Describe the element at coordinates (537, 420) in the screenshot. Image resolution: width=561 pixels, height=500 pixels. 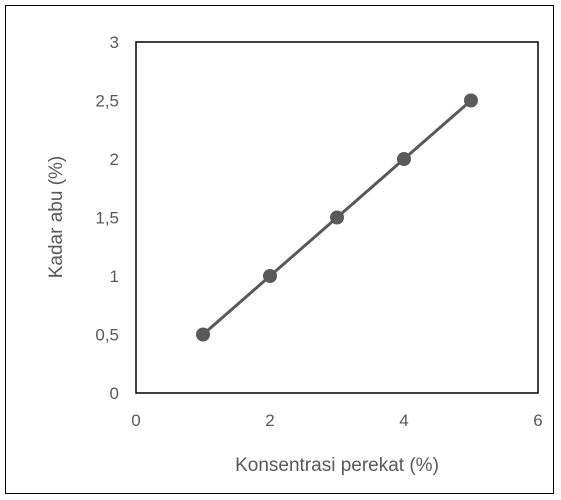
I see `x-tick-label: 6` at that location.